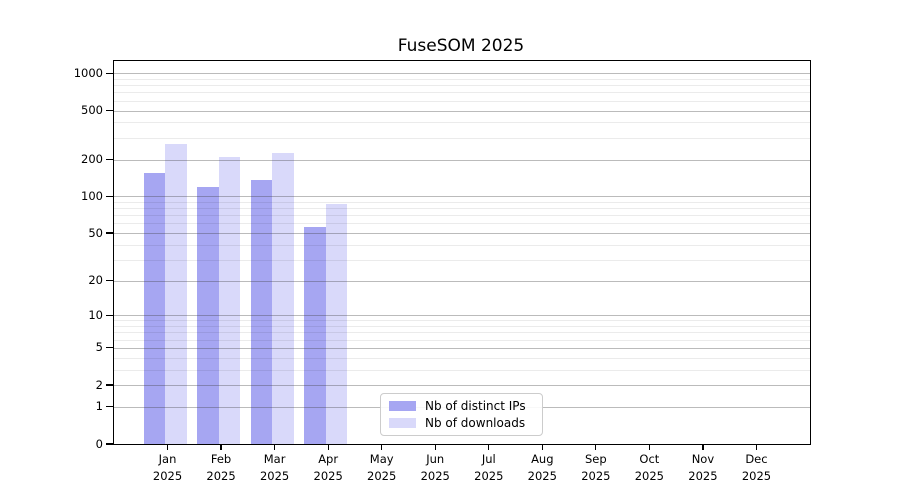 This screenshot has width=900, height=500. I want to click on x-tick-label: Nov 2025, so click(703, 467).